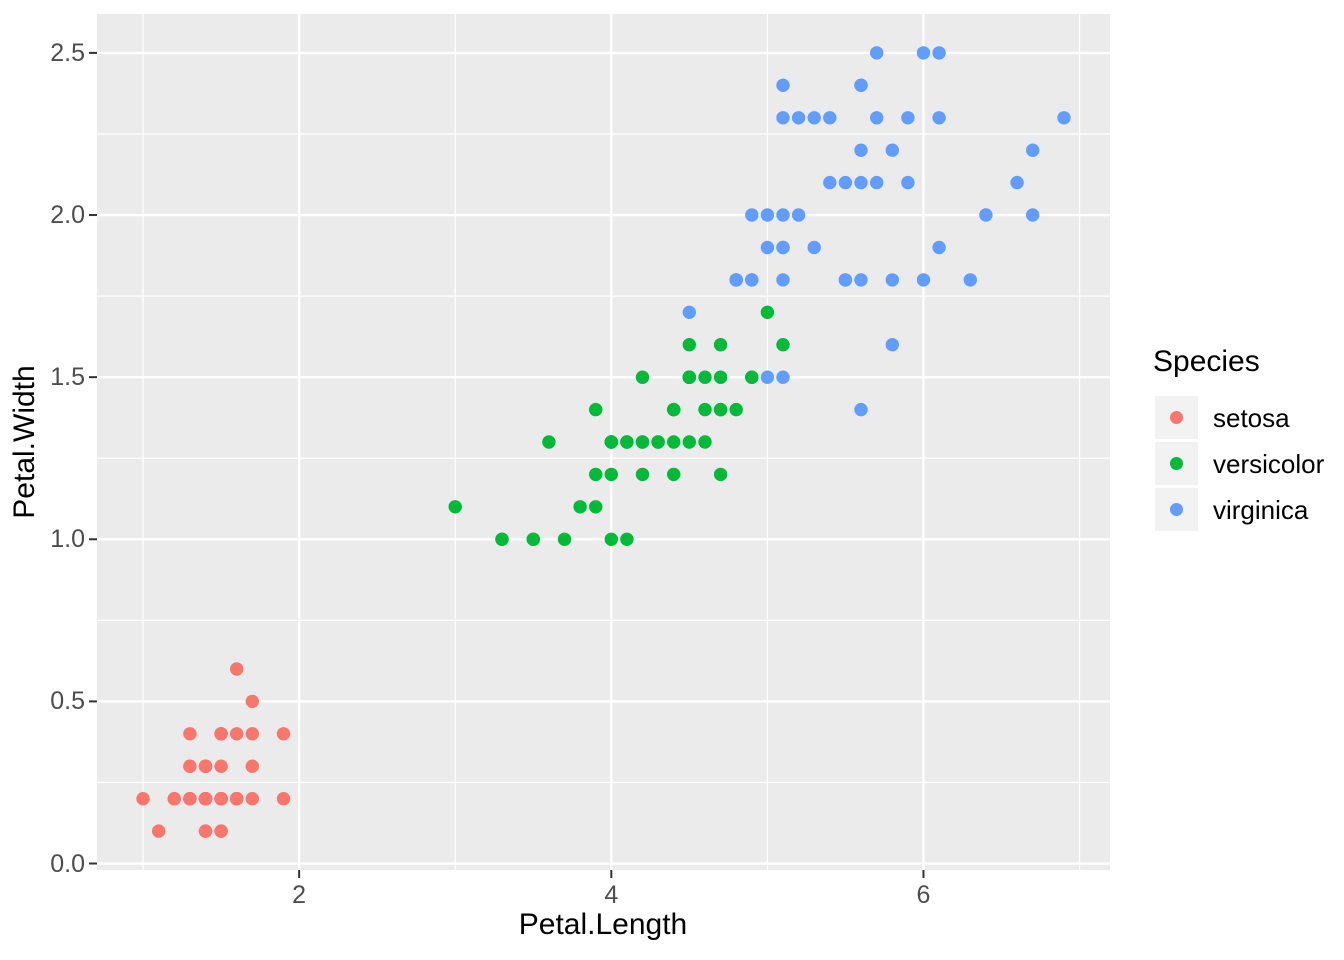  Describe the element at coordinates (67, 539) in the screenshot. I see `y-tick-label: 1.0` at that location.